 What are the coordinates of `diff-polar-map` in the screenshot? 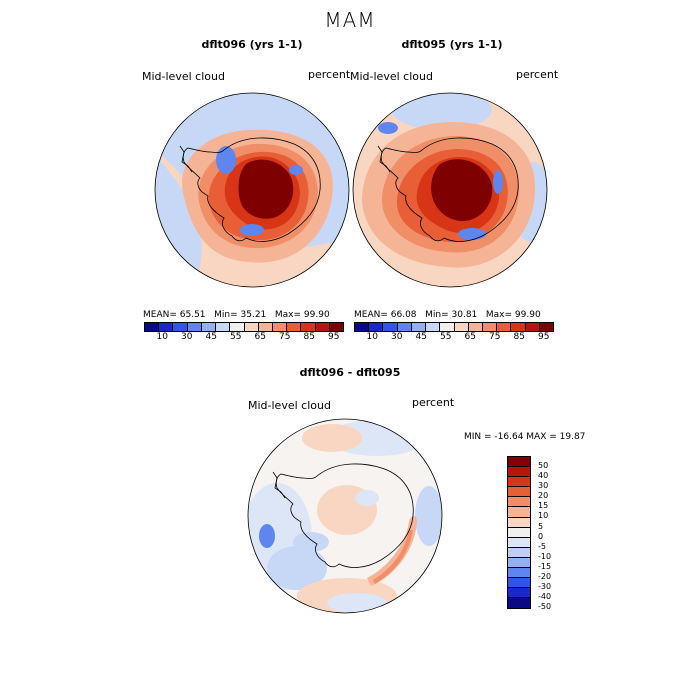 It's located at (345, 516).